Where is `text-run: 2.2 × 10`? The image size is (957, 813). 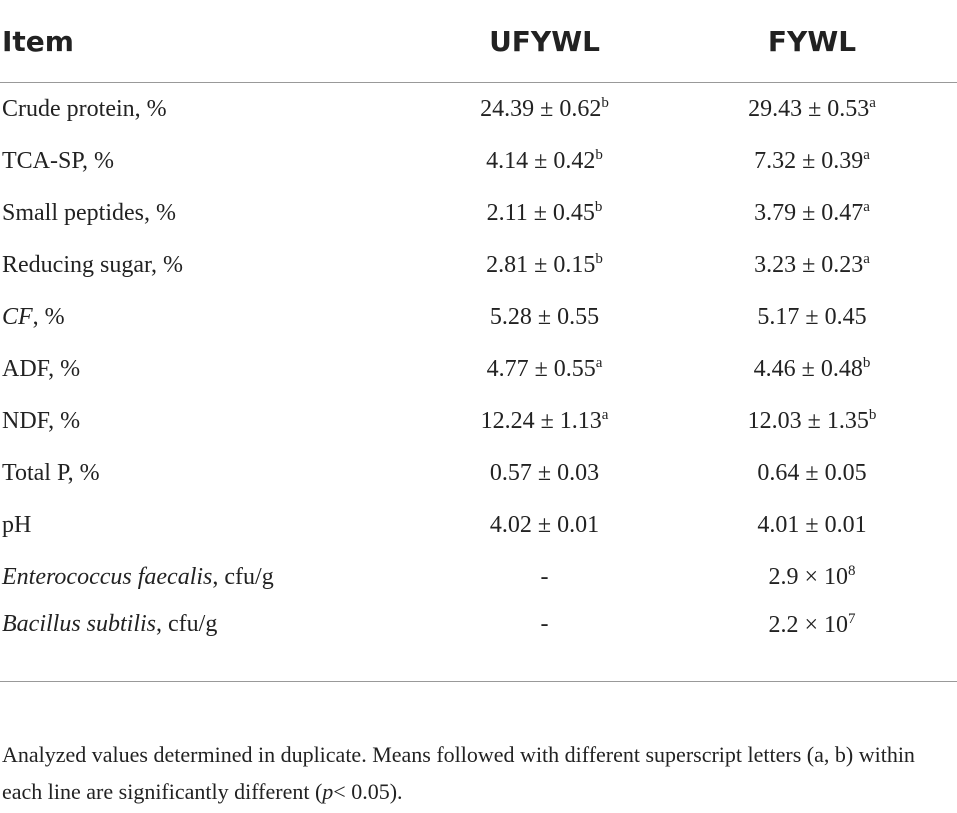
text-run: 2.2 × 10 is located at coordinates (808, 625).